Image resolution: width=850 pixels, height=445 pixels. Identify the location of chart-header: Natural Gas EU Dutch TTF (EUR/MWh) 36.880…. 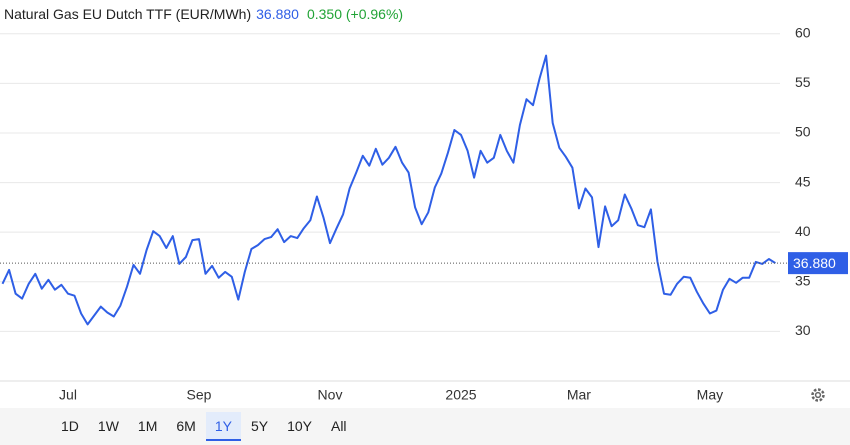
(203, 14).